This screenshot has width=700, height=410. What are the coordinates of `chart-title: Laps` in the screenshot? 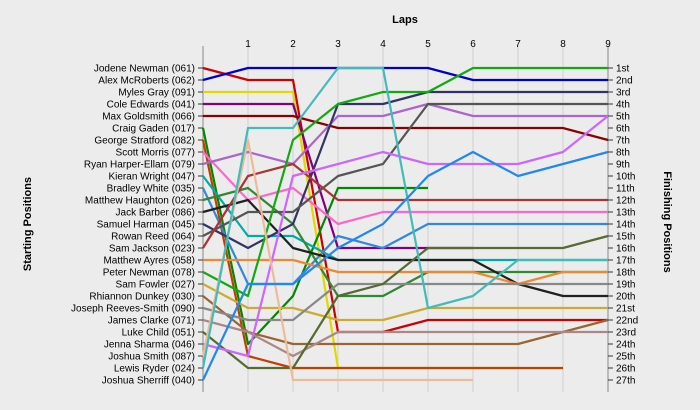 It's located at (405, 20).